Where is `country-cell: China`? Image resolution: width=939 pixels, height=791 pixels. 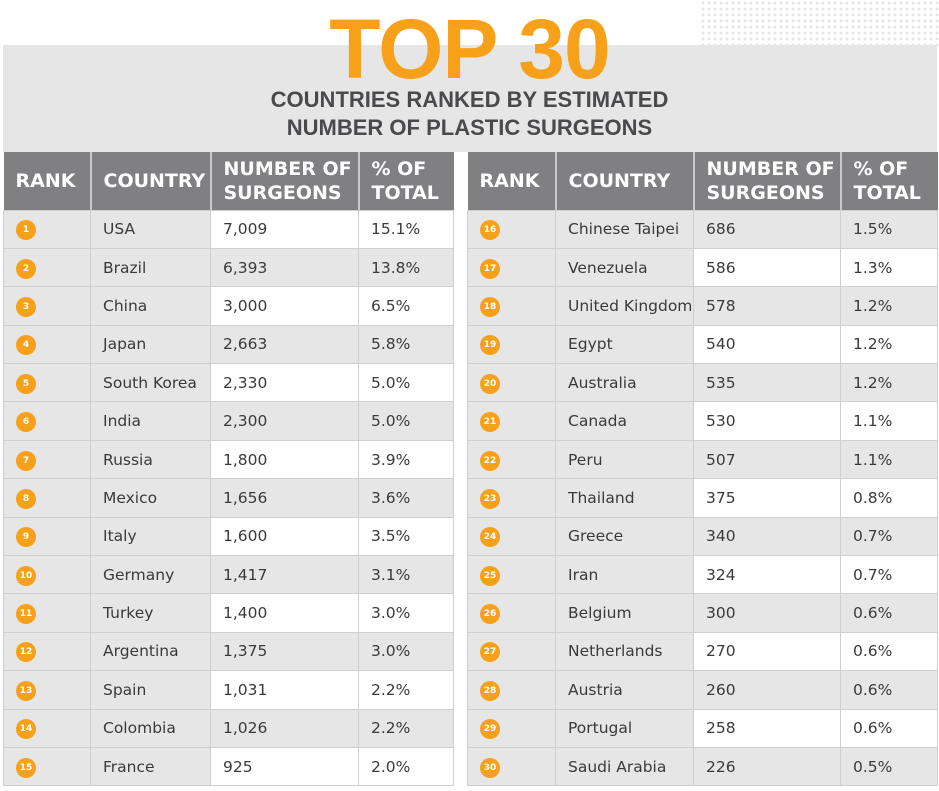 country-cell: China is located at coordinates (150, 306).